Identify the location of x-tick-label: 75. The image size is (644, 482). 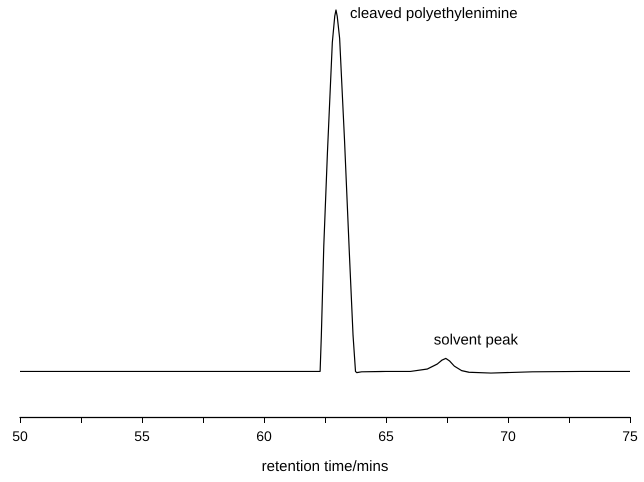
(630, 436).